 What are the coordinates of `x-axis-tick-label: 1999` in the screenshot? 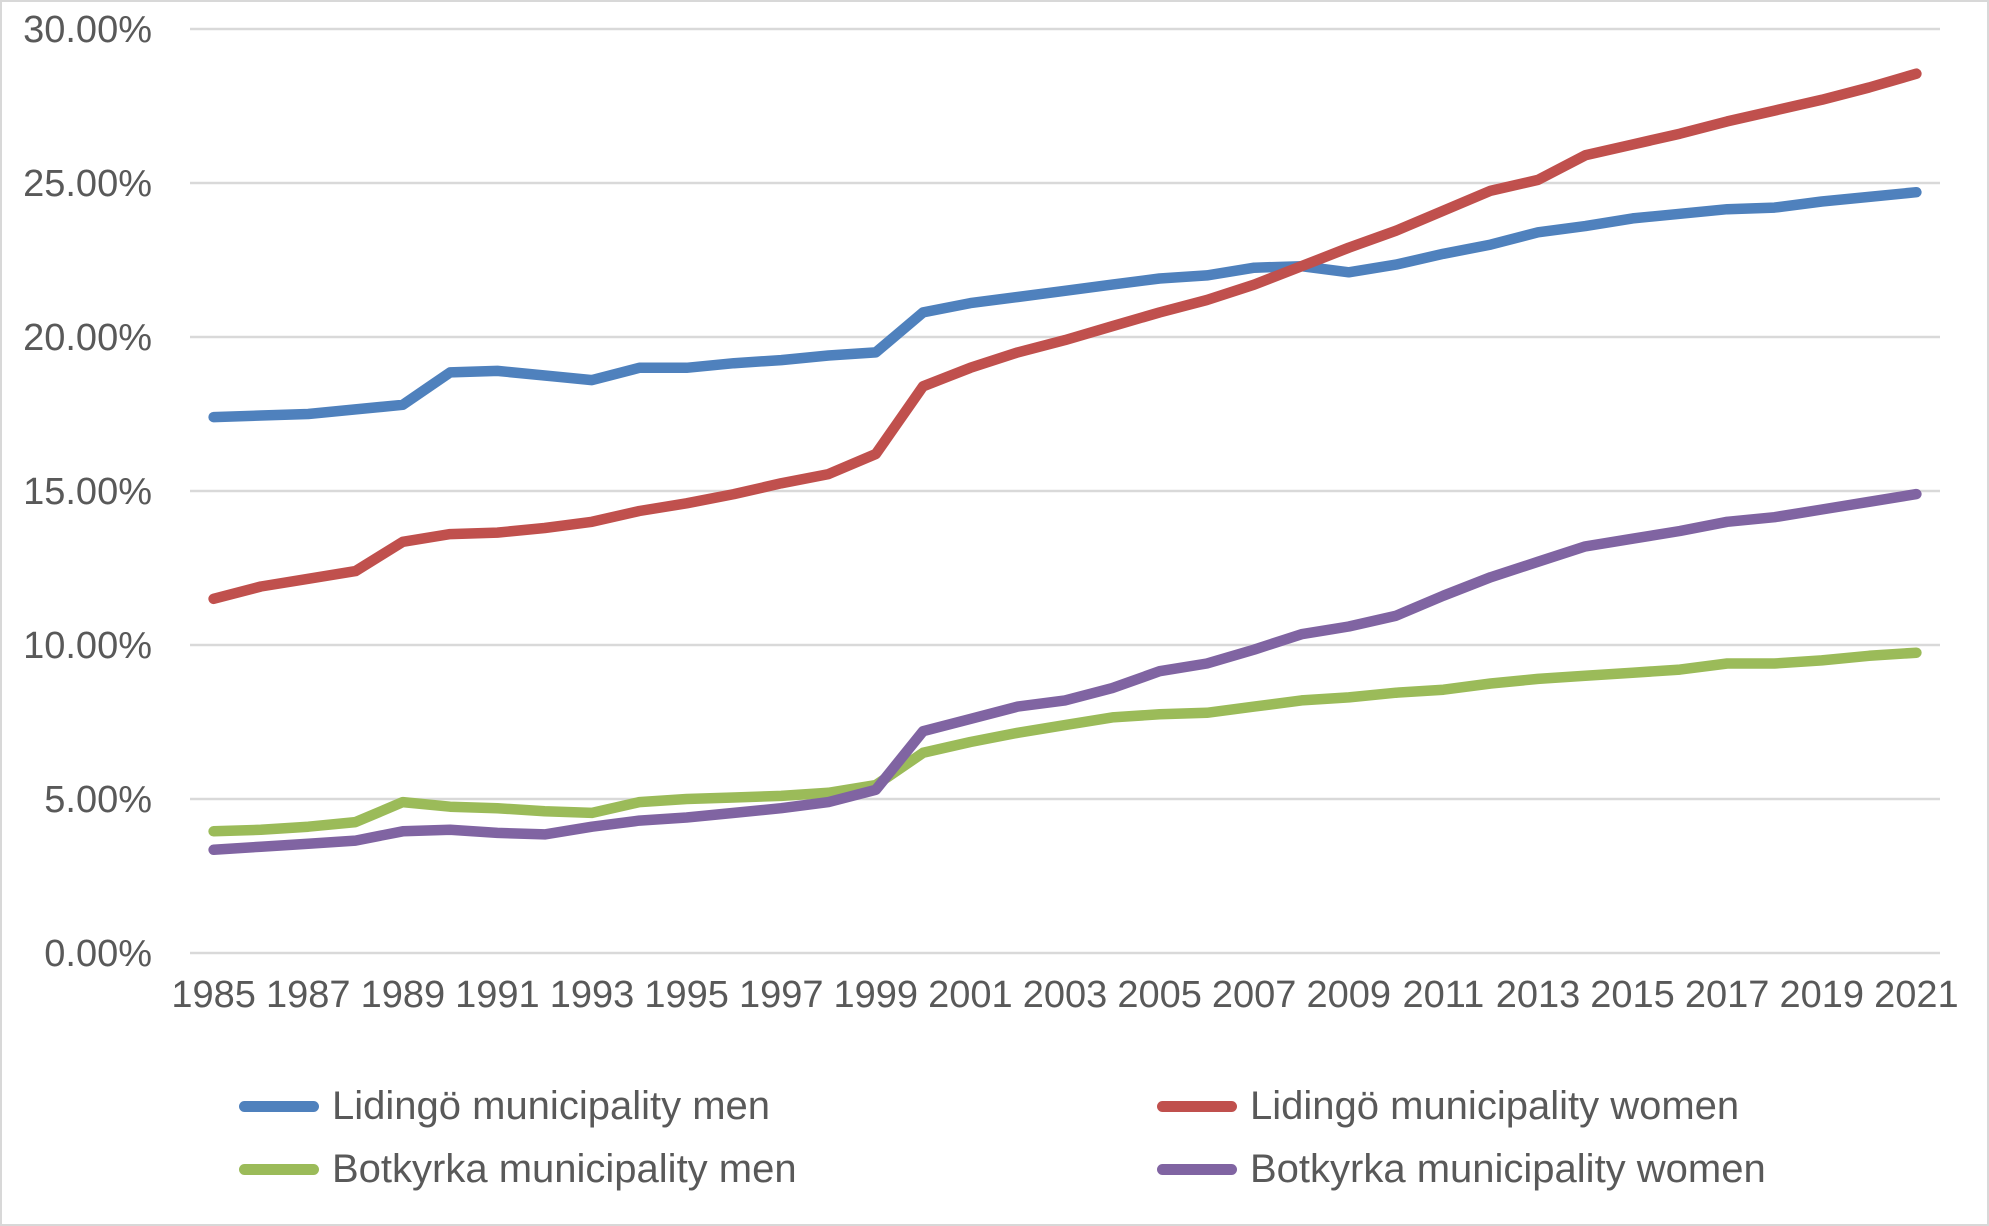 It's located at (876, 995).